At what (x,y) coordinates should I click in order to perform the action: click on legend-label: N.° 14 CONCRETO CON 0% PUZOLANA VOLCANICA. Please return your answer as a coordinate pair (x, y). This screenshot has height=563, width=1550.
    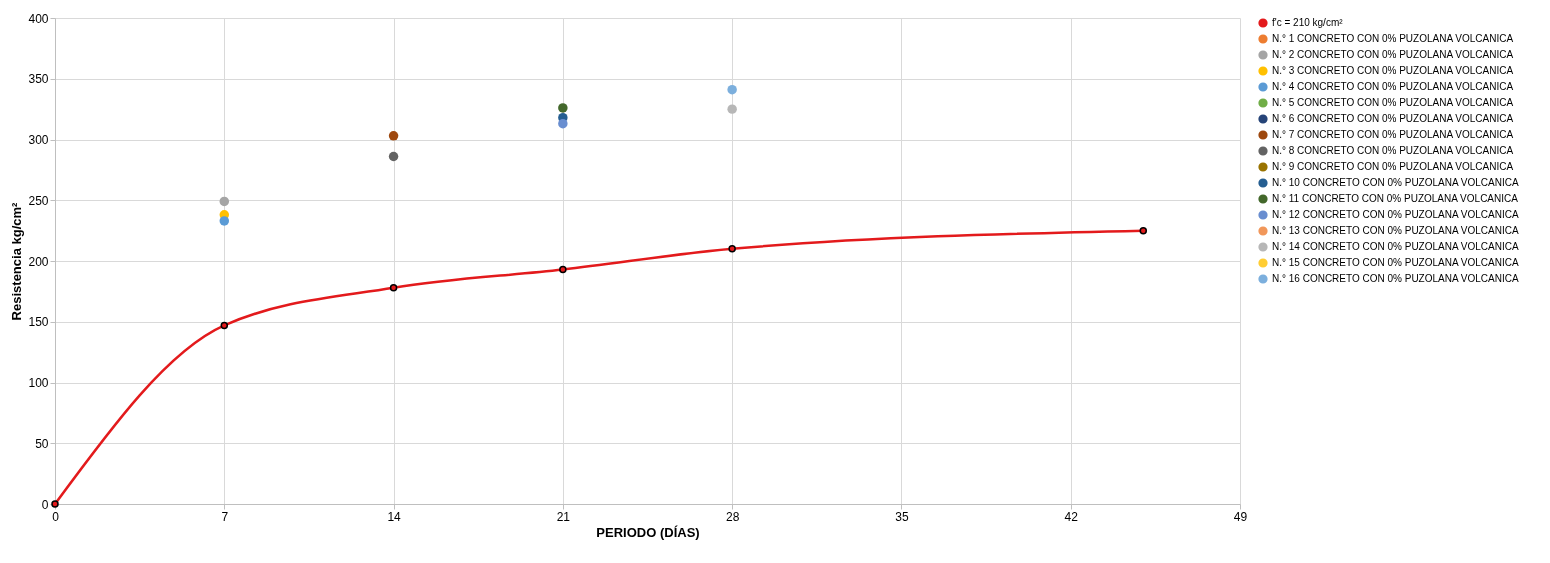
    Looking at the image, I should click on (1395, 246).